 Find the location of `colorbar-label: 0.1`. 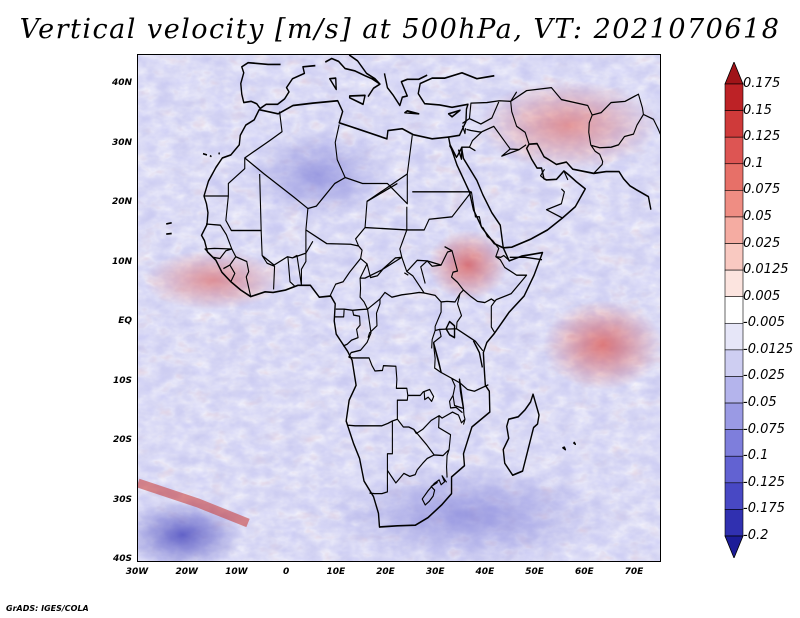

colorbar-label: 0.1 is located at coordinates (753, 163).